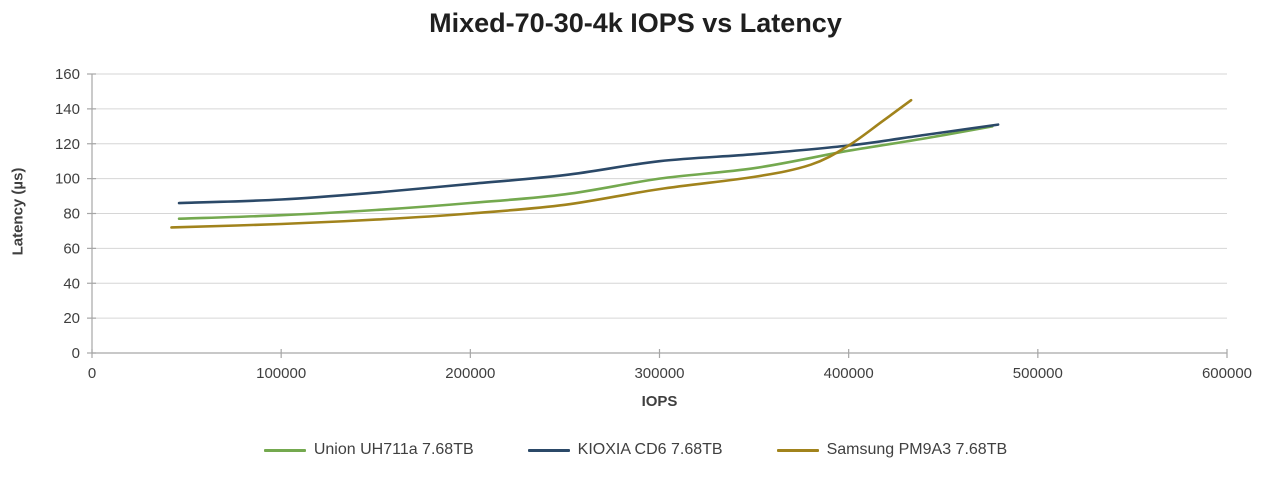 The image size is (1271, 481). I want to click on legend-item-union: Union UH711a 7.68TB, so click(368, 450).